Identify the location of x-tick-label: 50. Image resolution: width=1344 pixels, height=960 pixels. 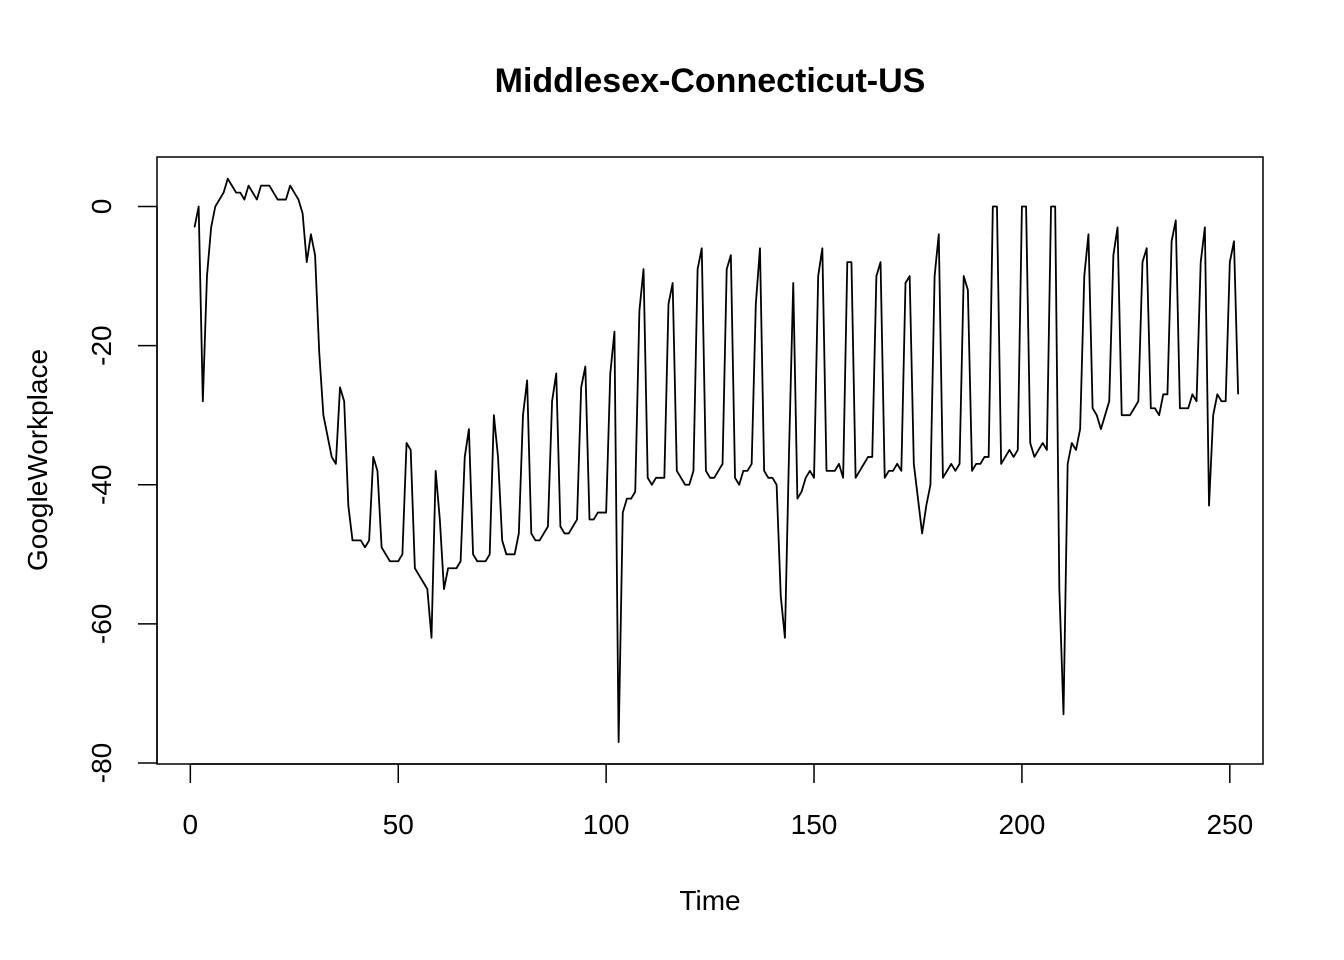
(398, 824).